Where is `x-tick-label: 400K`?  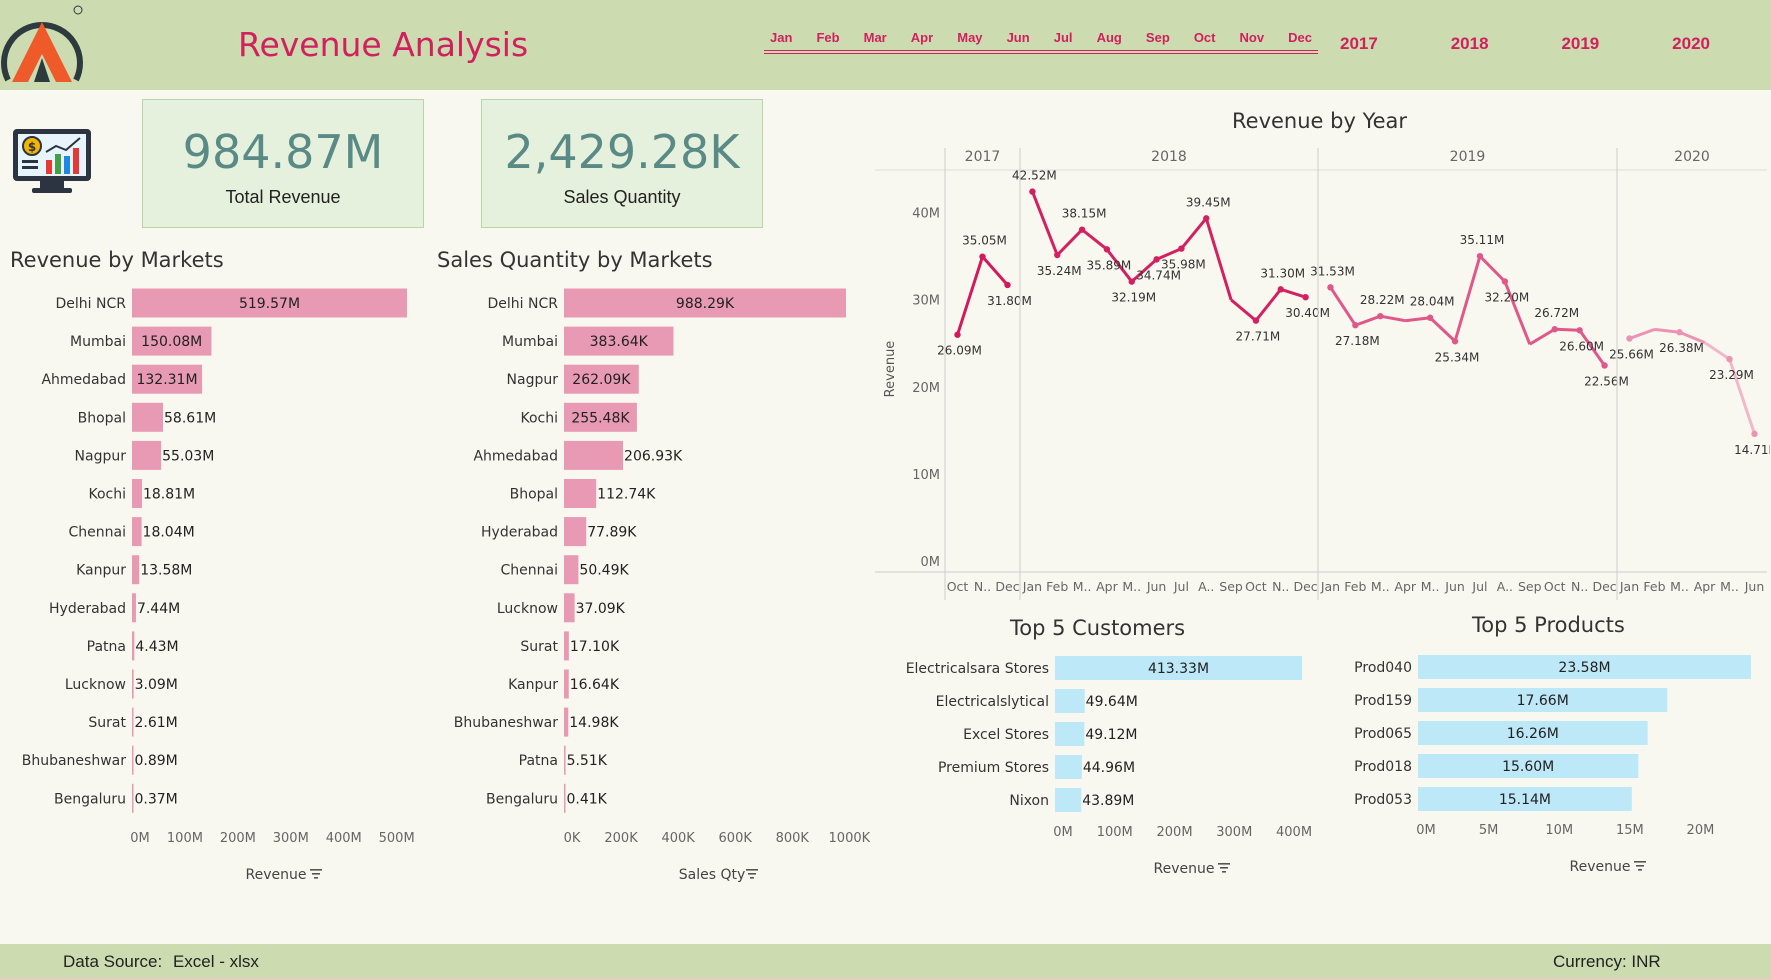 x-tick-label: 400K is located at coordinates (678, 838).